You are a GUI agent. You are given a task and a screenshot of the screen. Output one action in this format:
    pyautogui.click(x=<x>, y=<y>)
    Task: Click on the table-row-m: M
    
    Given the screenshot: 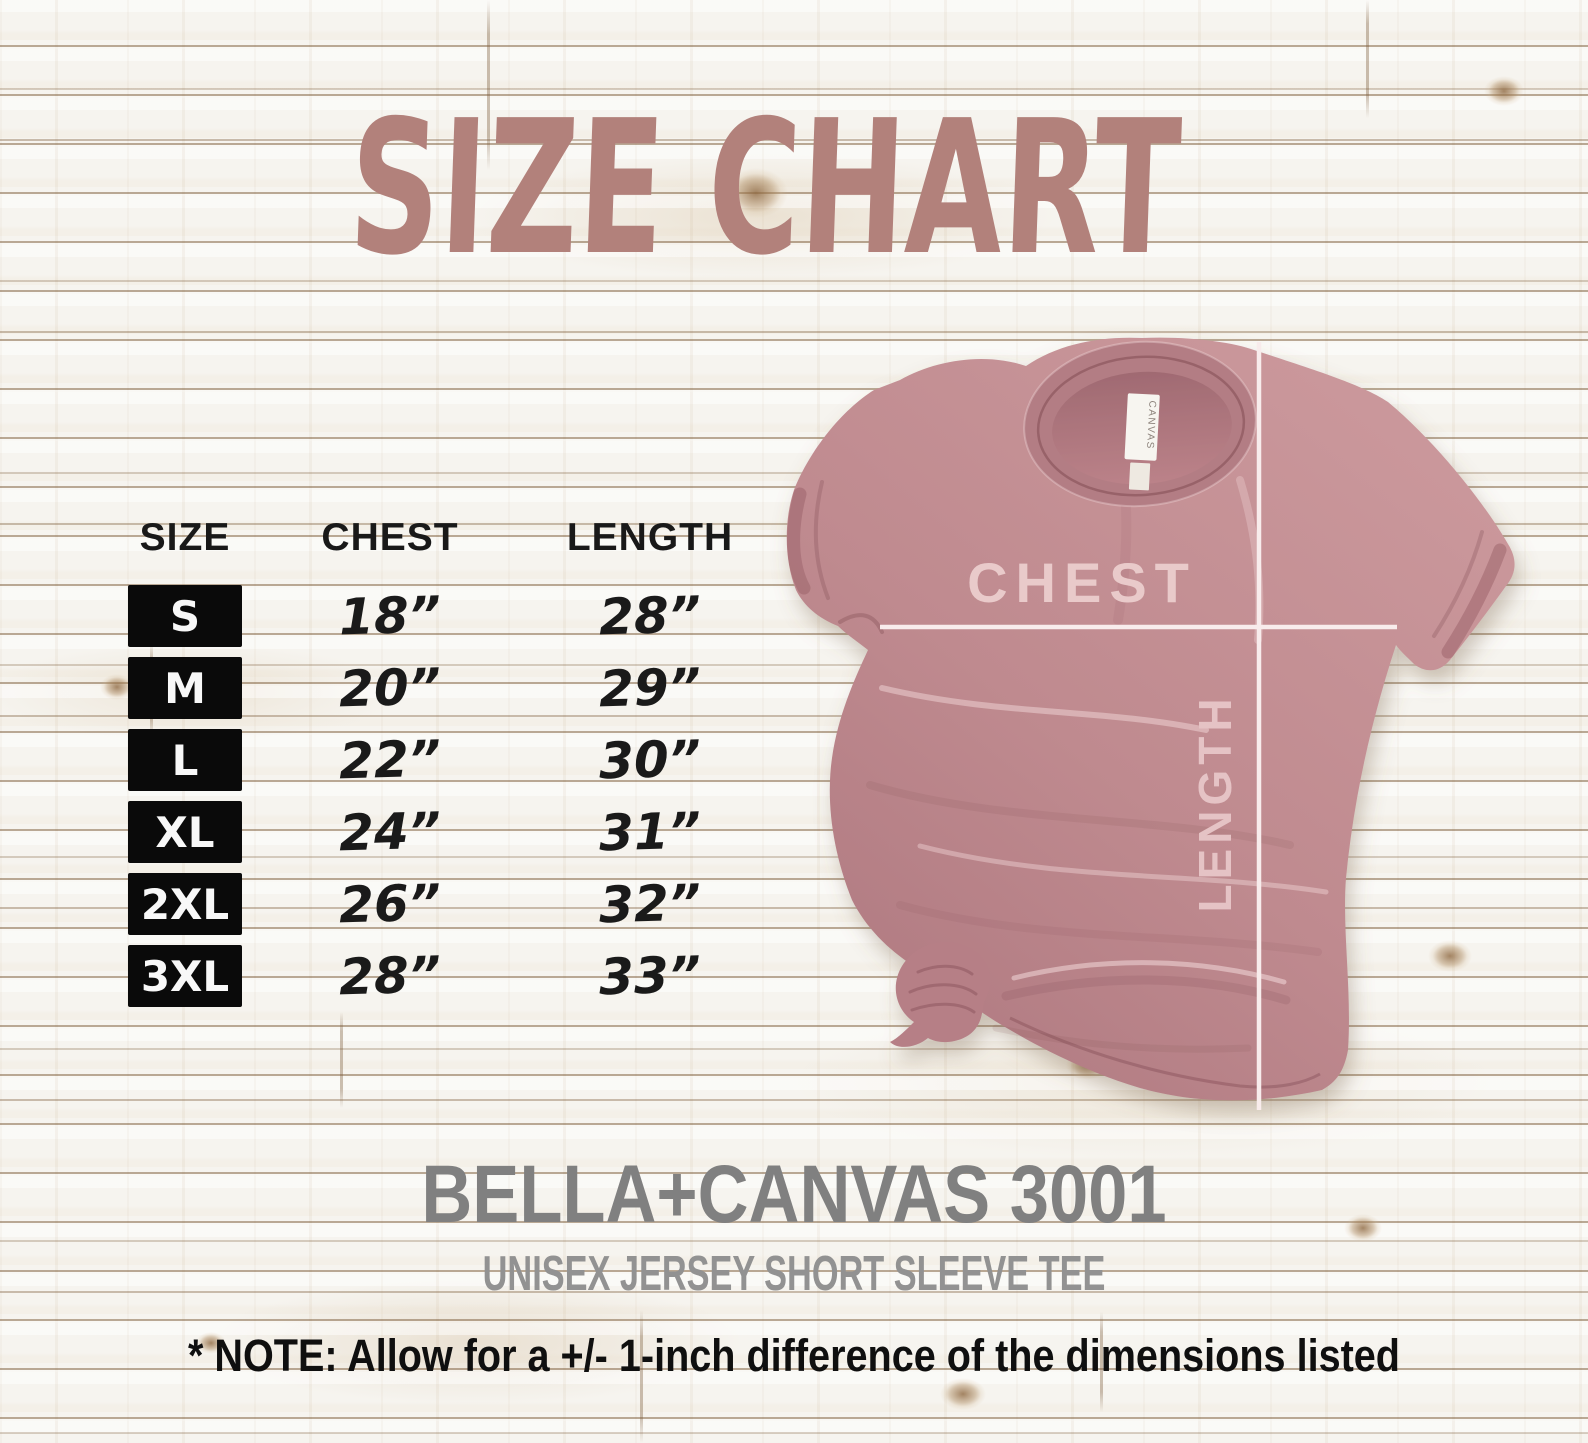 What is the action you would take?
    pyautogui.click(x=185, y=688)
    